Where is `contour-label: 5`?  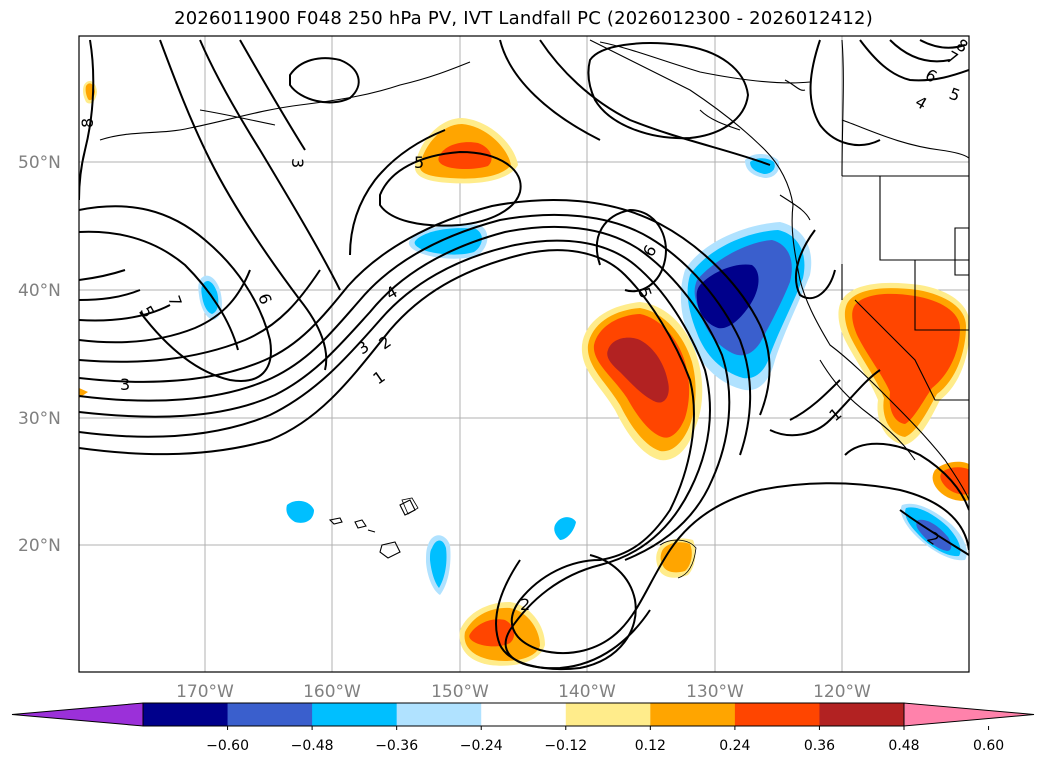 contour-label: 5 is located at coordinates (419, 162).